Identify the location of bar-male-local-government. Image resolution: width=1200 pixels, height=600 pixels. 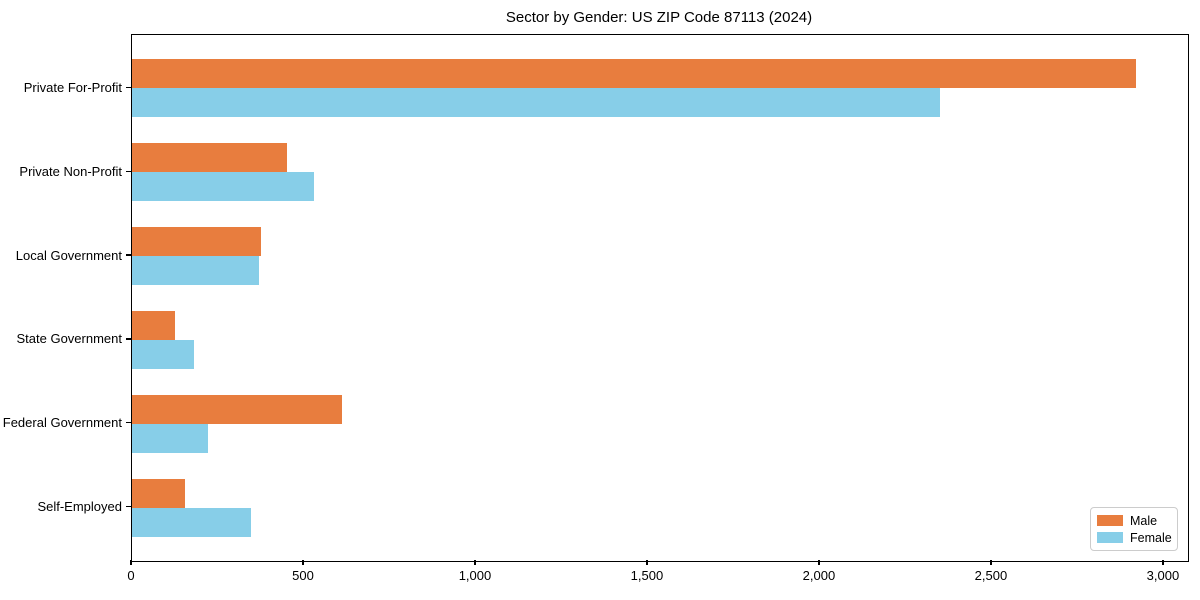
(196, 242).